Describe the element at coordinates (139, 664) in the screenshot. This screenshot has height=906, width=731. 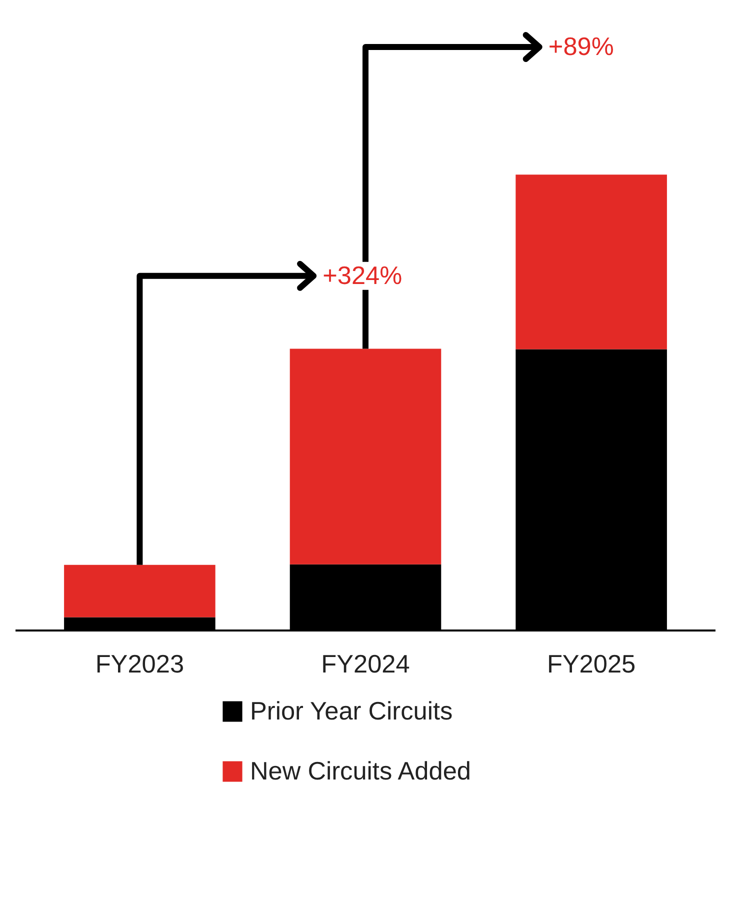
I see `x-tick-label: FY2023` at that location.